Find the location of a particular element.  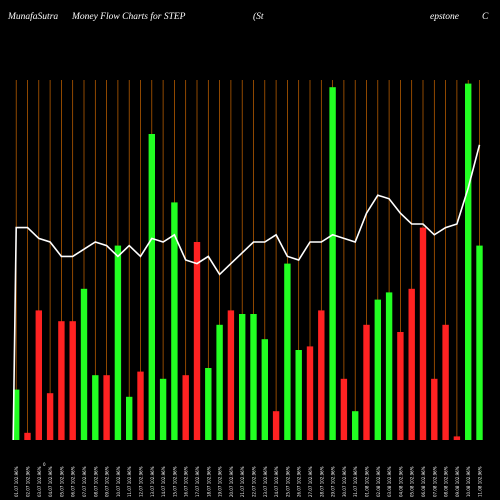

x-tick-label: 30.07 102.96% is located at coordinates (344, 481).